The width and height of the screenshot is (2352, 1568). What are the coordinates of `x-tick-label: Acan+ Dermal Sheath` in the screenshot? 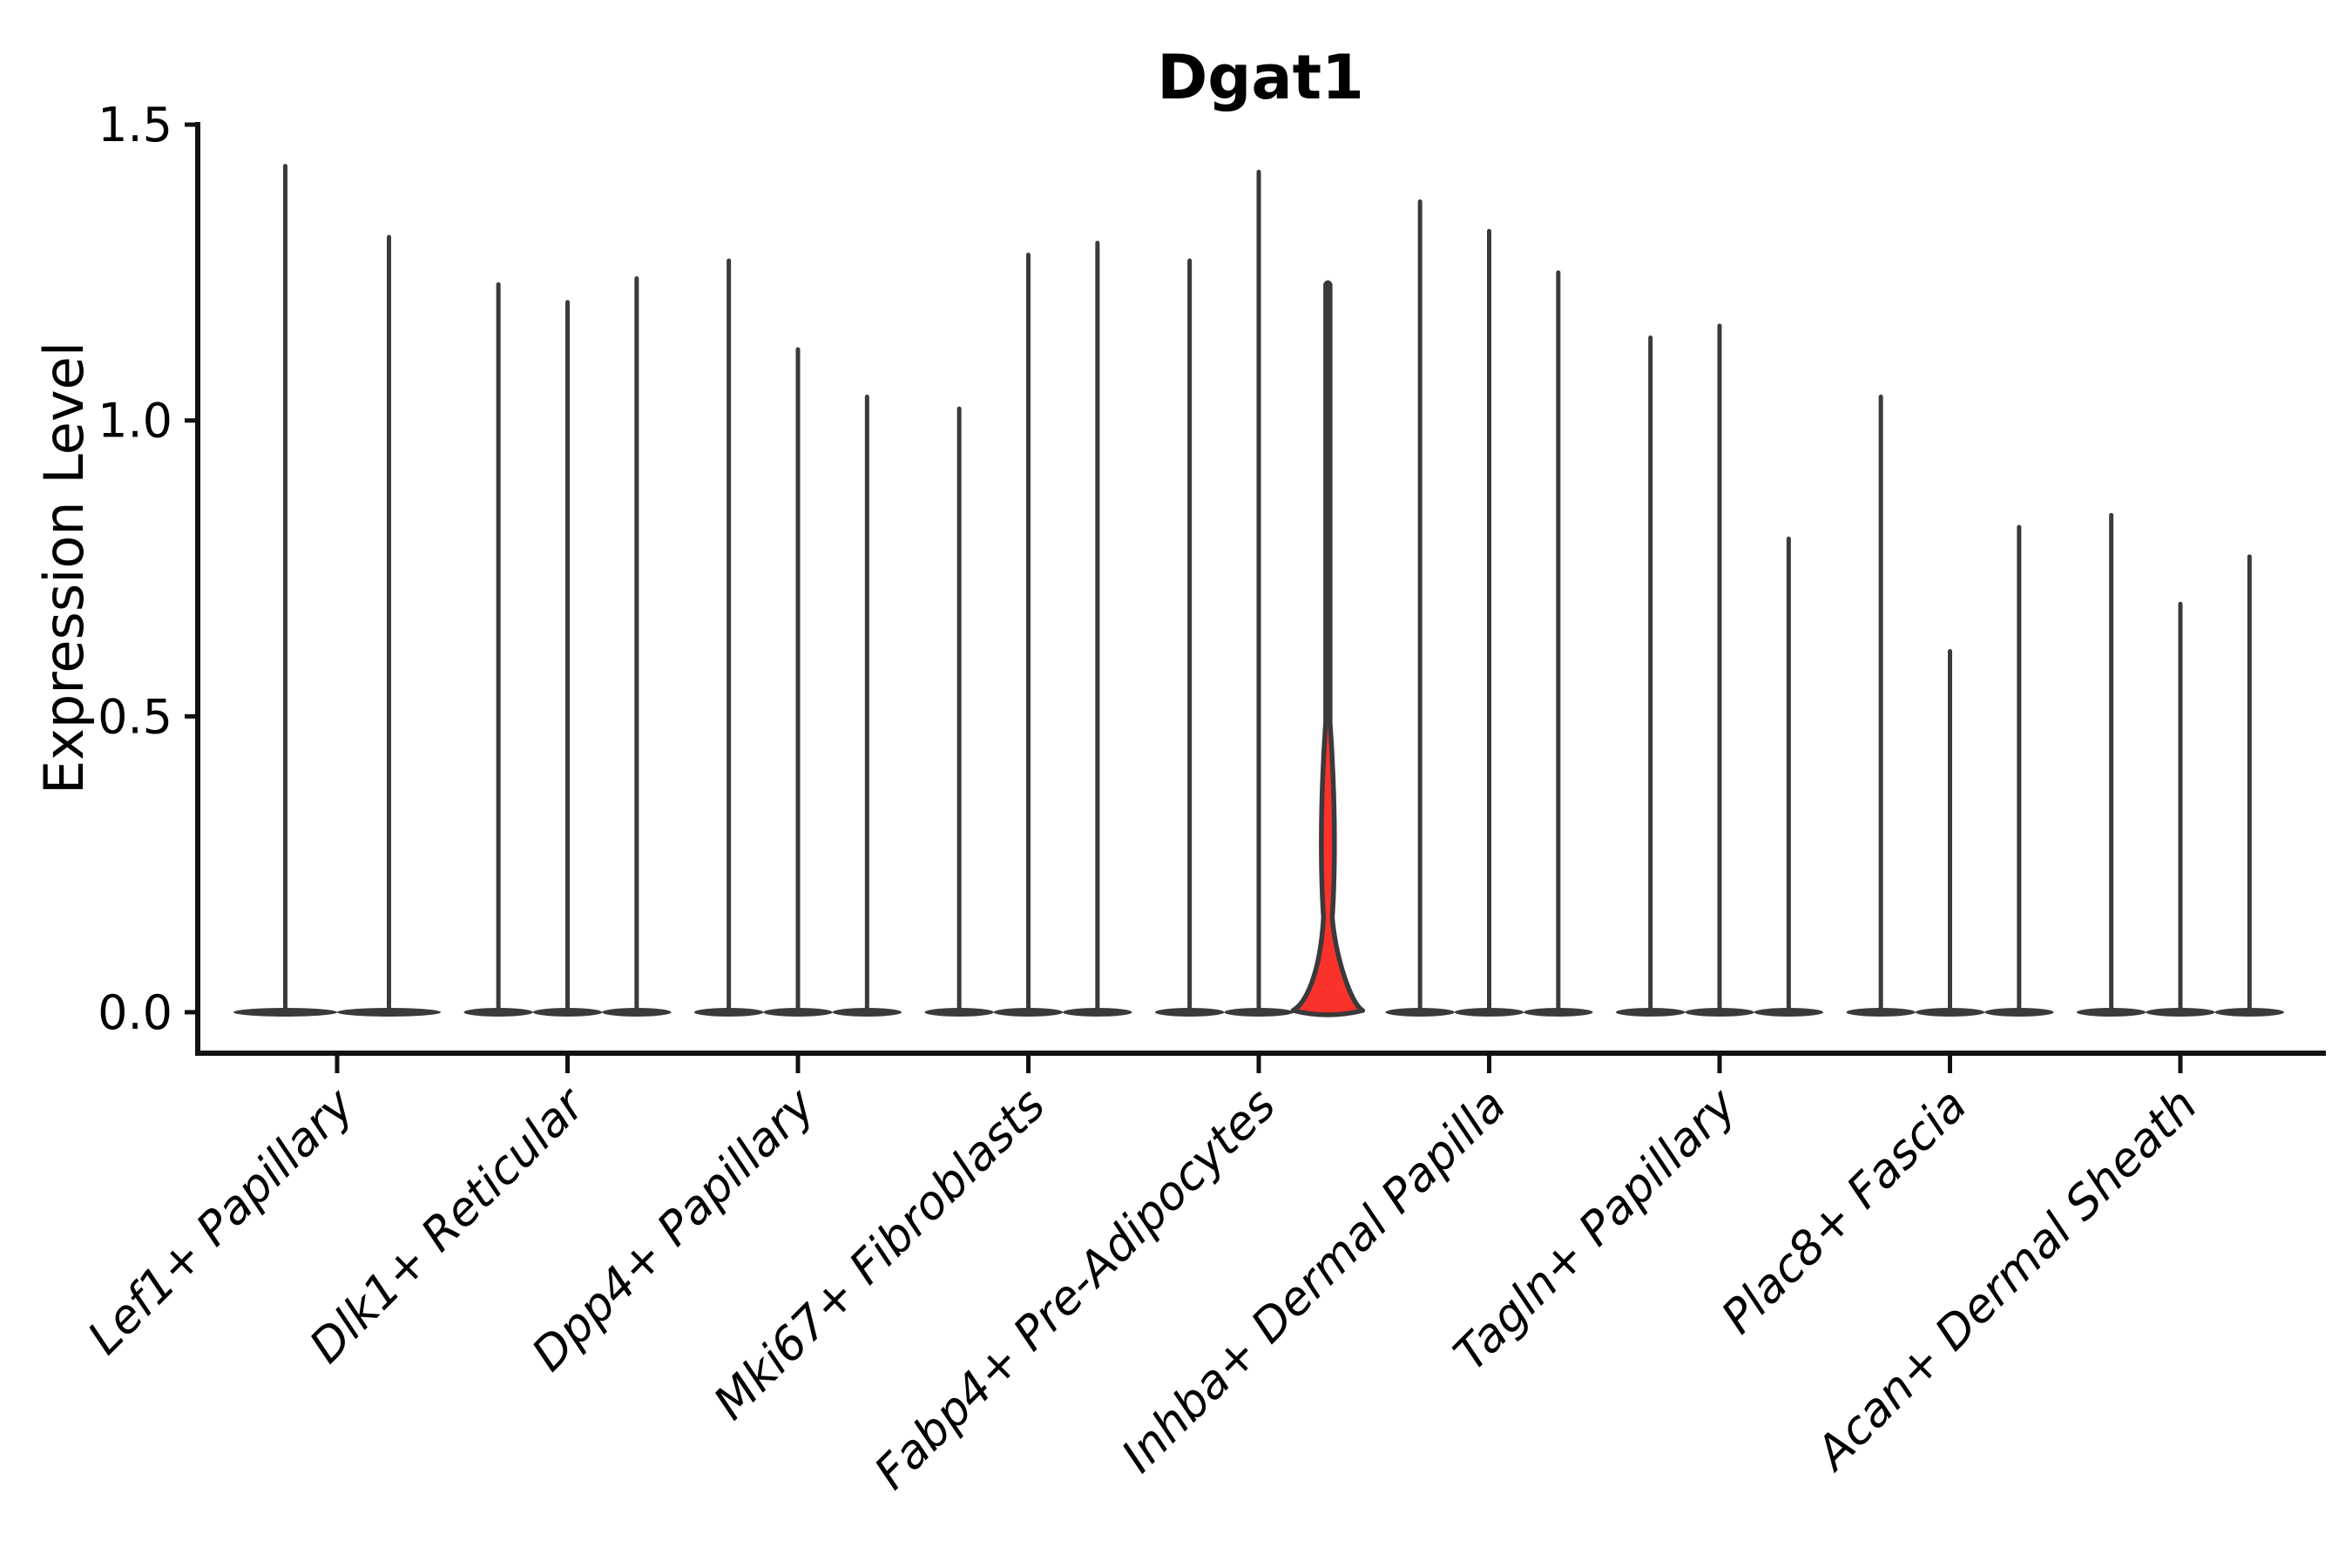 It's located at (2006, 1280).